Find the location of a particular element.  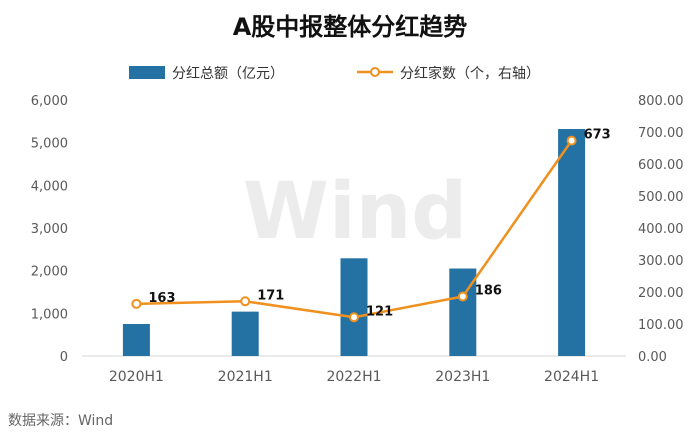

chart-title: A股中报整体分红趋势 is located at coordinates (350, 27).